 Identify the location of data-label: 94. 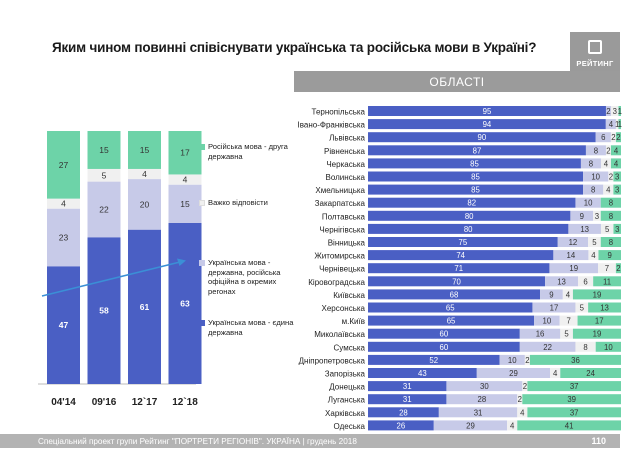
(487, 124).